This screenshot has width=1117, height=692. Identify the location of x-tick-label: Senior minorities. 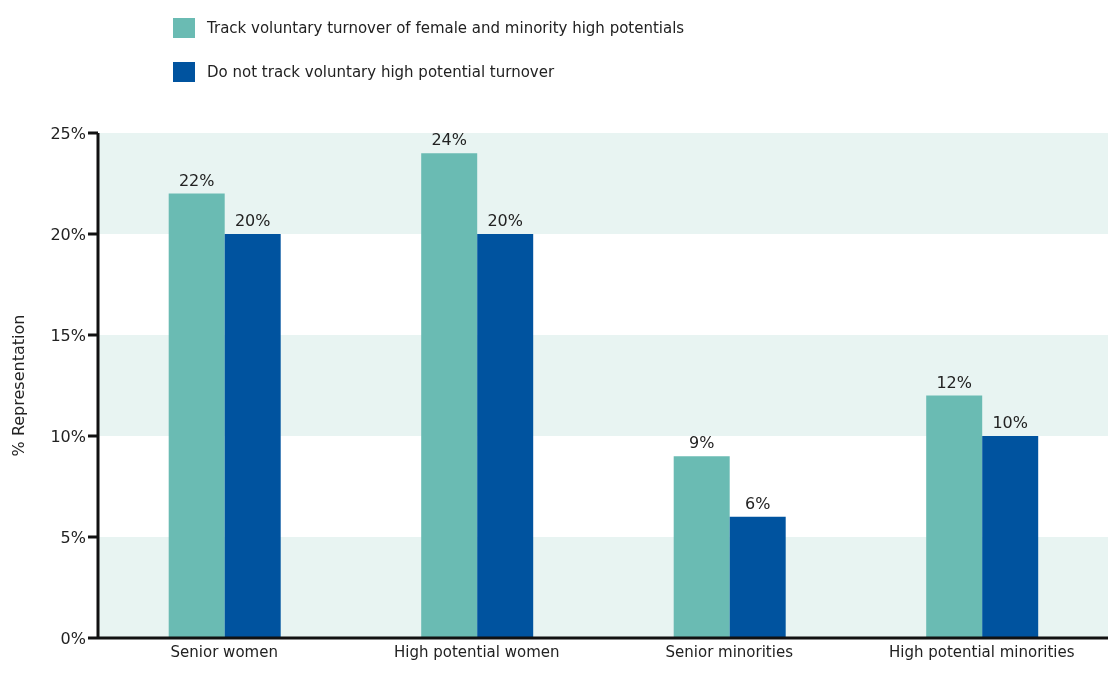
(729, 651).